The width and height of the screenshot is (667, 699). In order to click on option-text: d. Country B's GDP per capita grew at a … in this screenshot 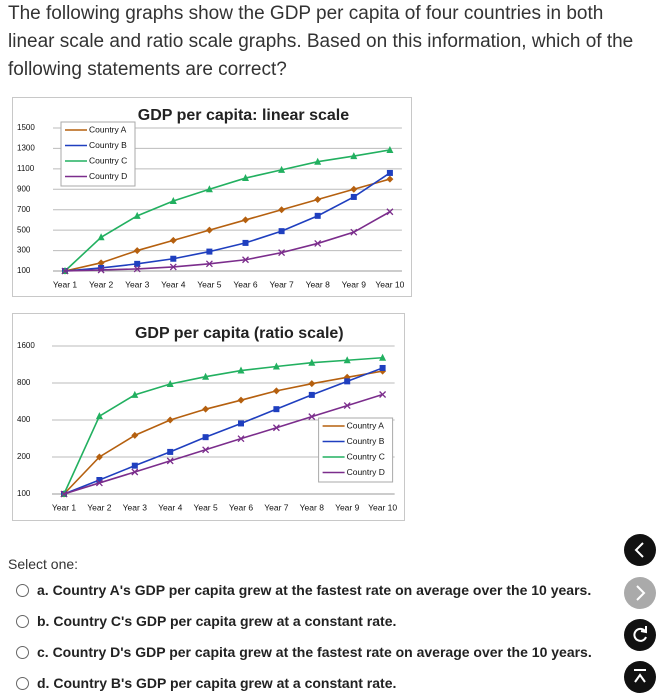, I will do `click(217, 683)`.